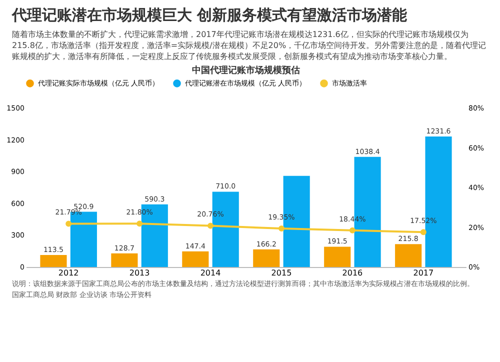 This screenshot has height=362, width=500. I want to click on text: 代理记账潜在市场规模巨大 创新服务模式有望激活市场潜能, so click(209, 15).